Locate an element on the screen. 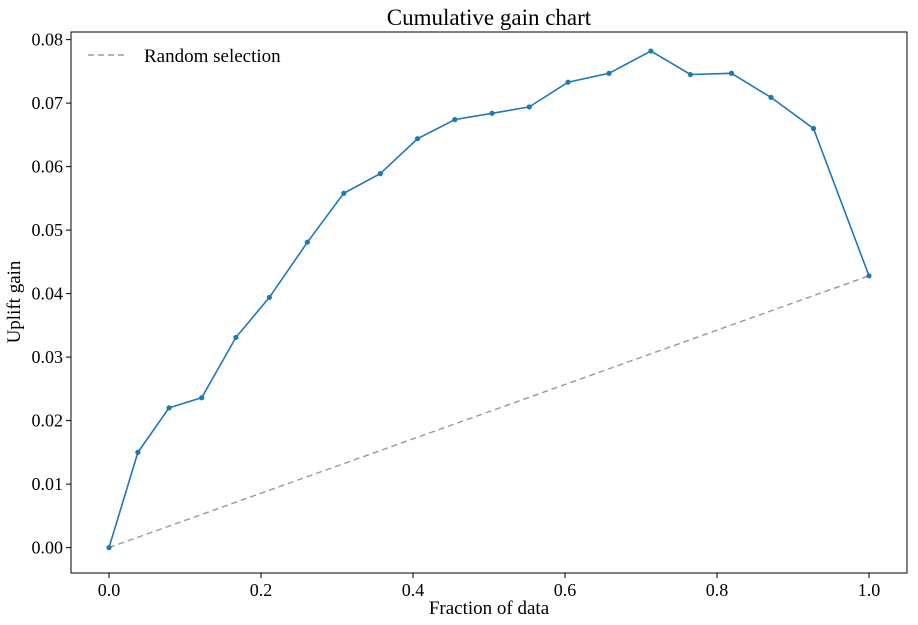 The width and height of the screenshot is (918, 625). x-tick-label: 0.6 is located at coordinates (565, 590).